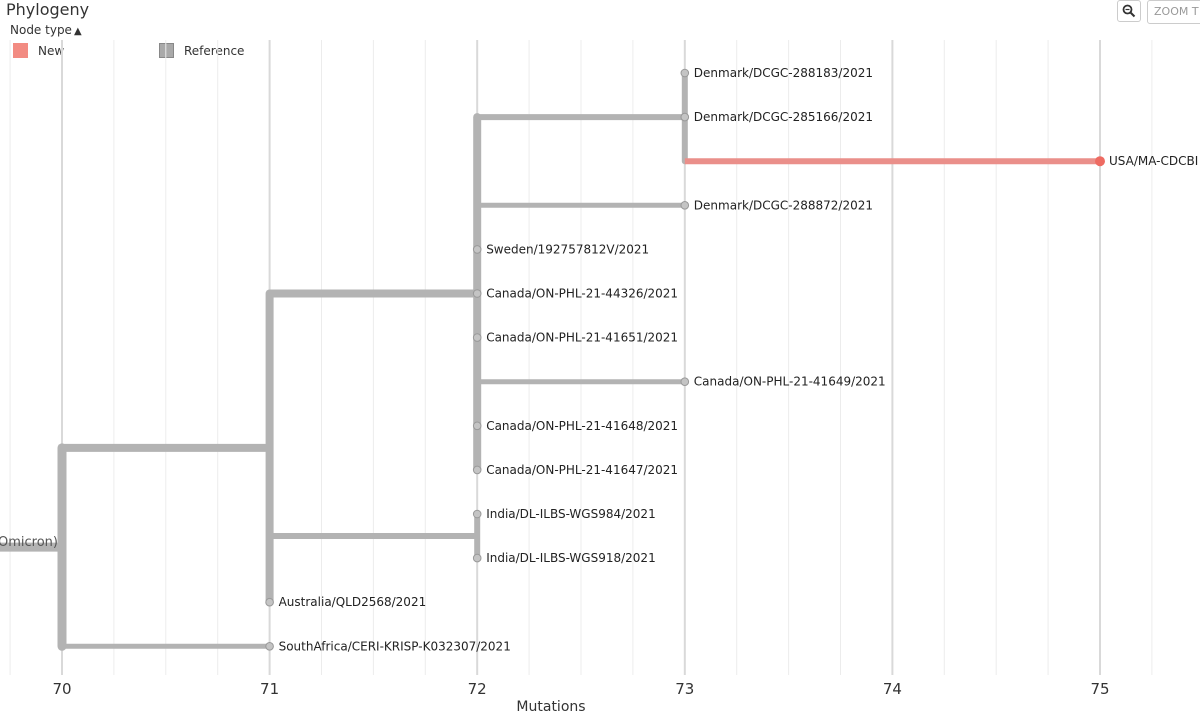 The width and height of the screenshot is (1200, 715). What do you see at coordinates (477, 689) in the screenshot?
I see `x-tick-label: 72` at bounding box center [477, 689].